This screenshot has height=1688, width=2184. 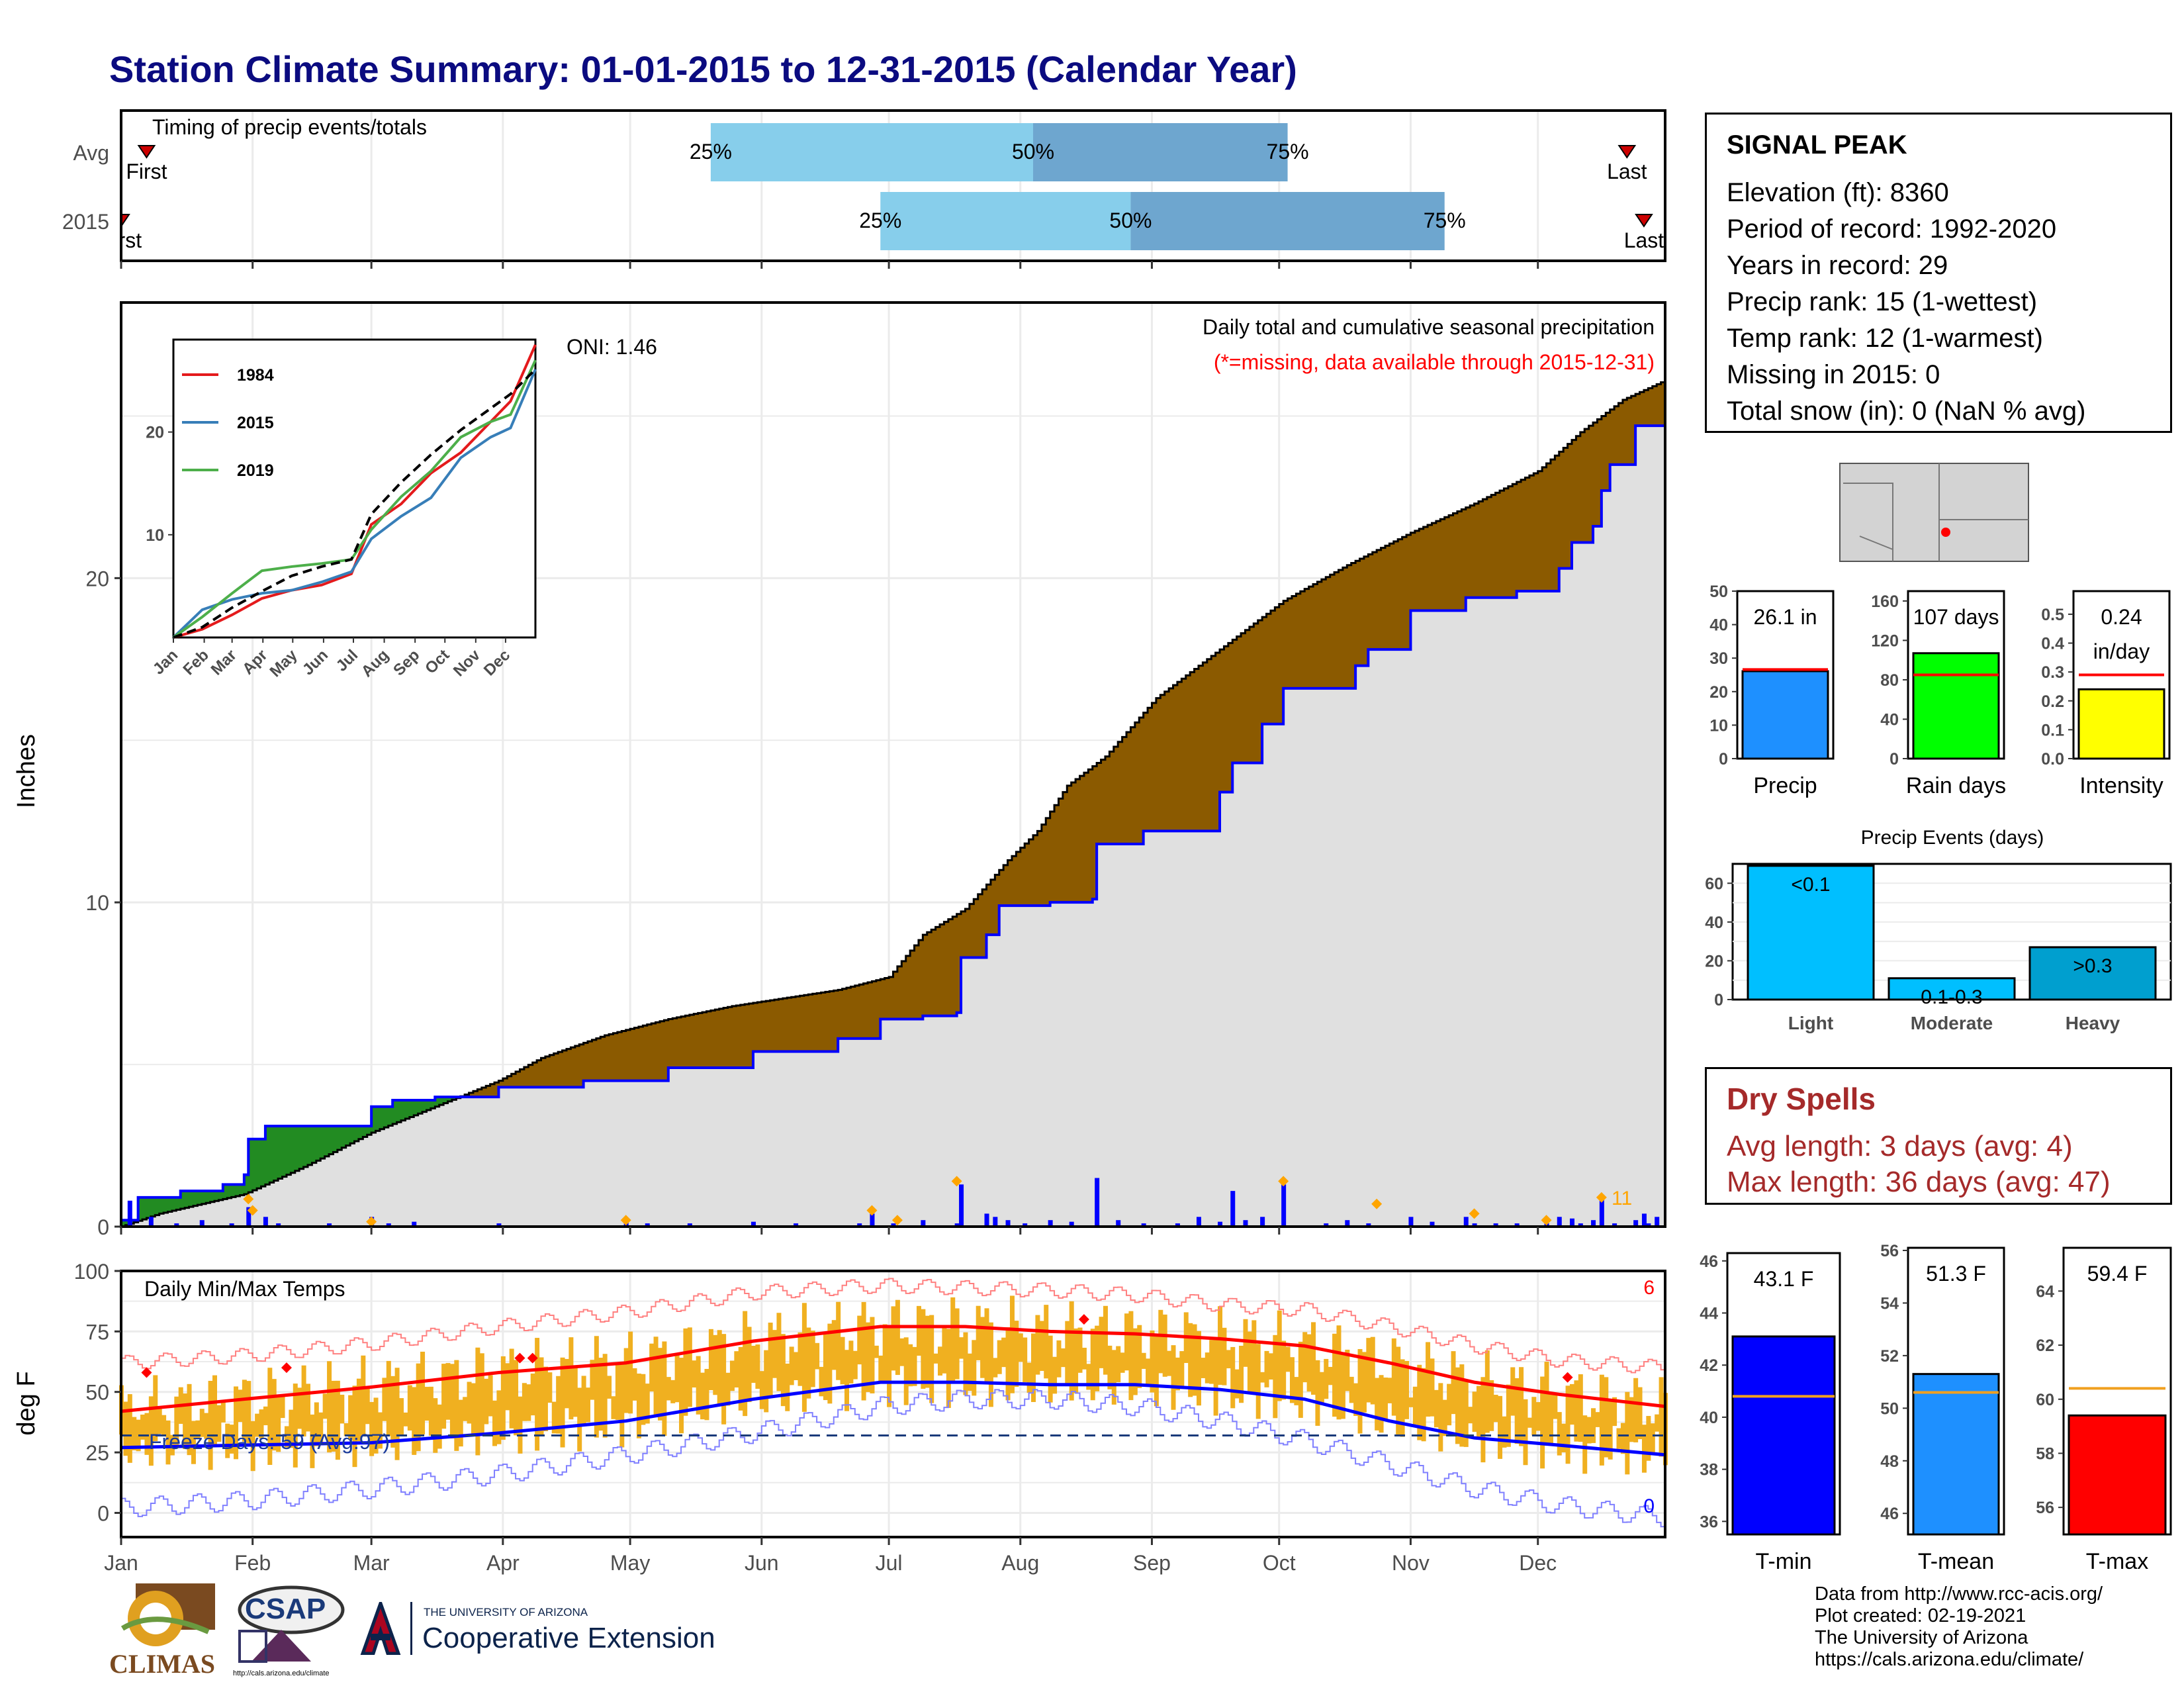 I want to click on precip-events-bar-Heavy, so click(x=2092, y=973).